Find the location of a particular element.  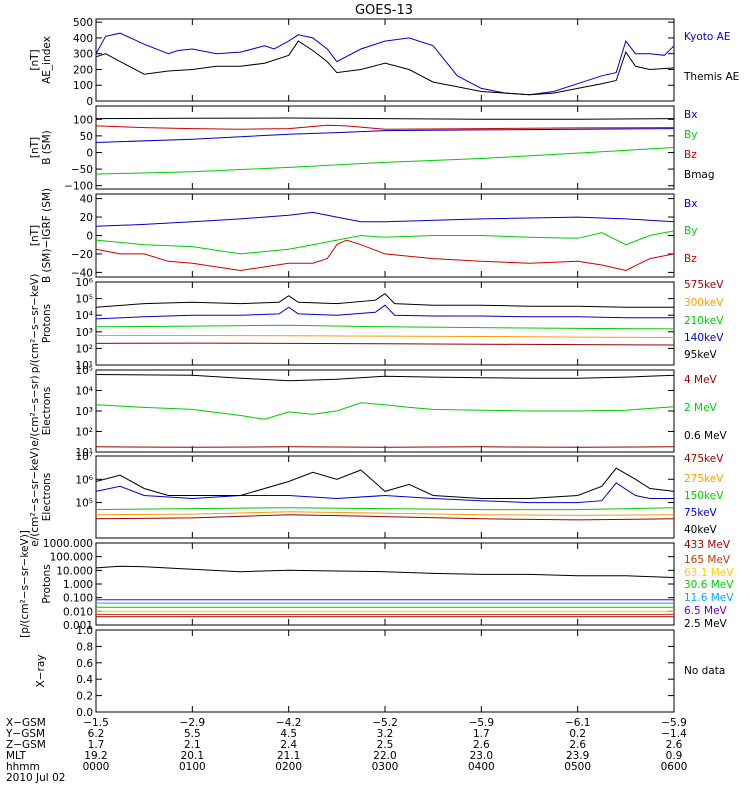

legend-entry: 4 MeV is located at coordinates (701, 380).